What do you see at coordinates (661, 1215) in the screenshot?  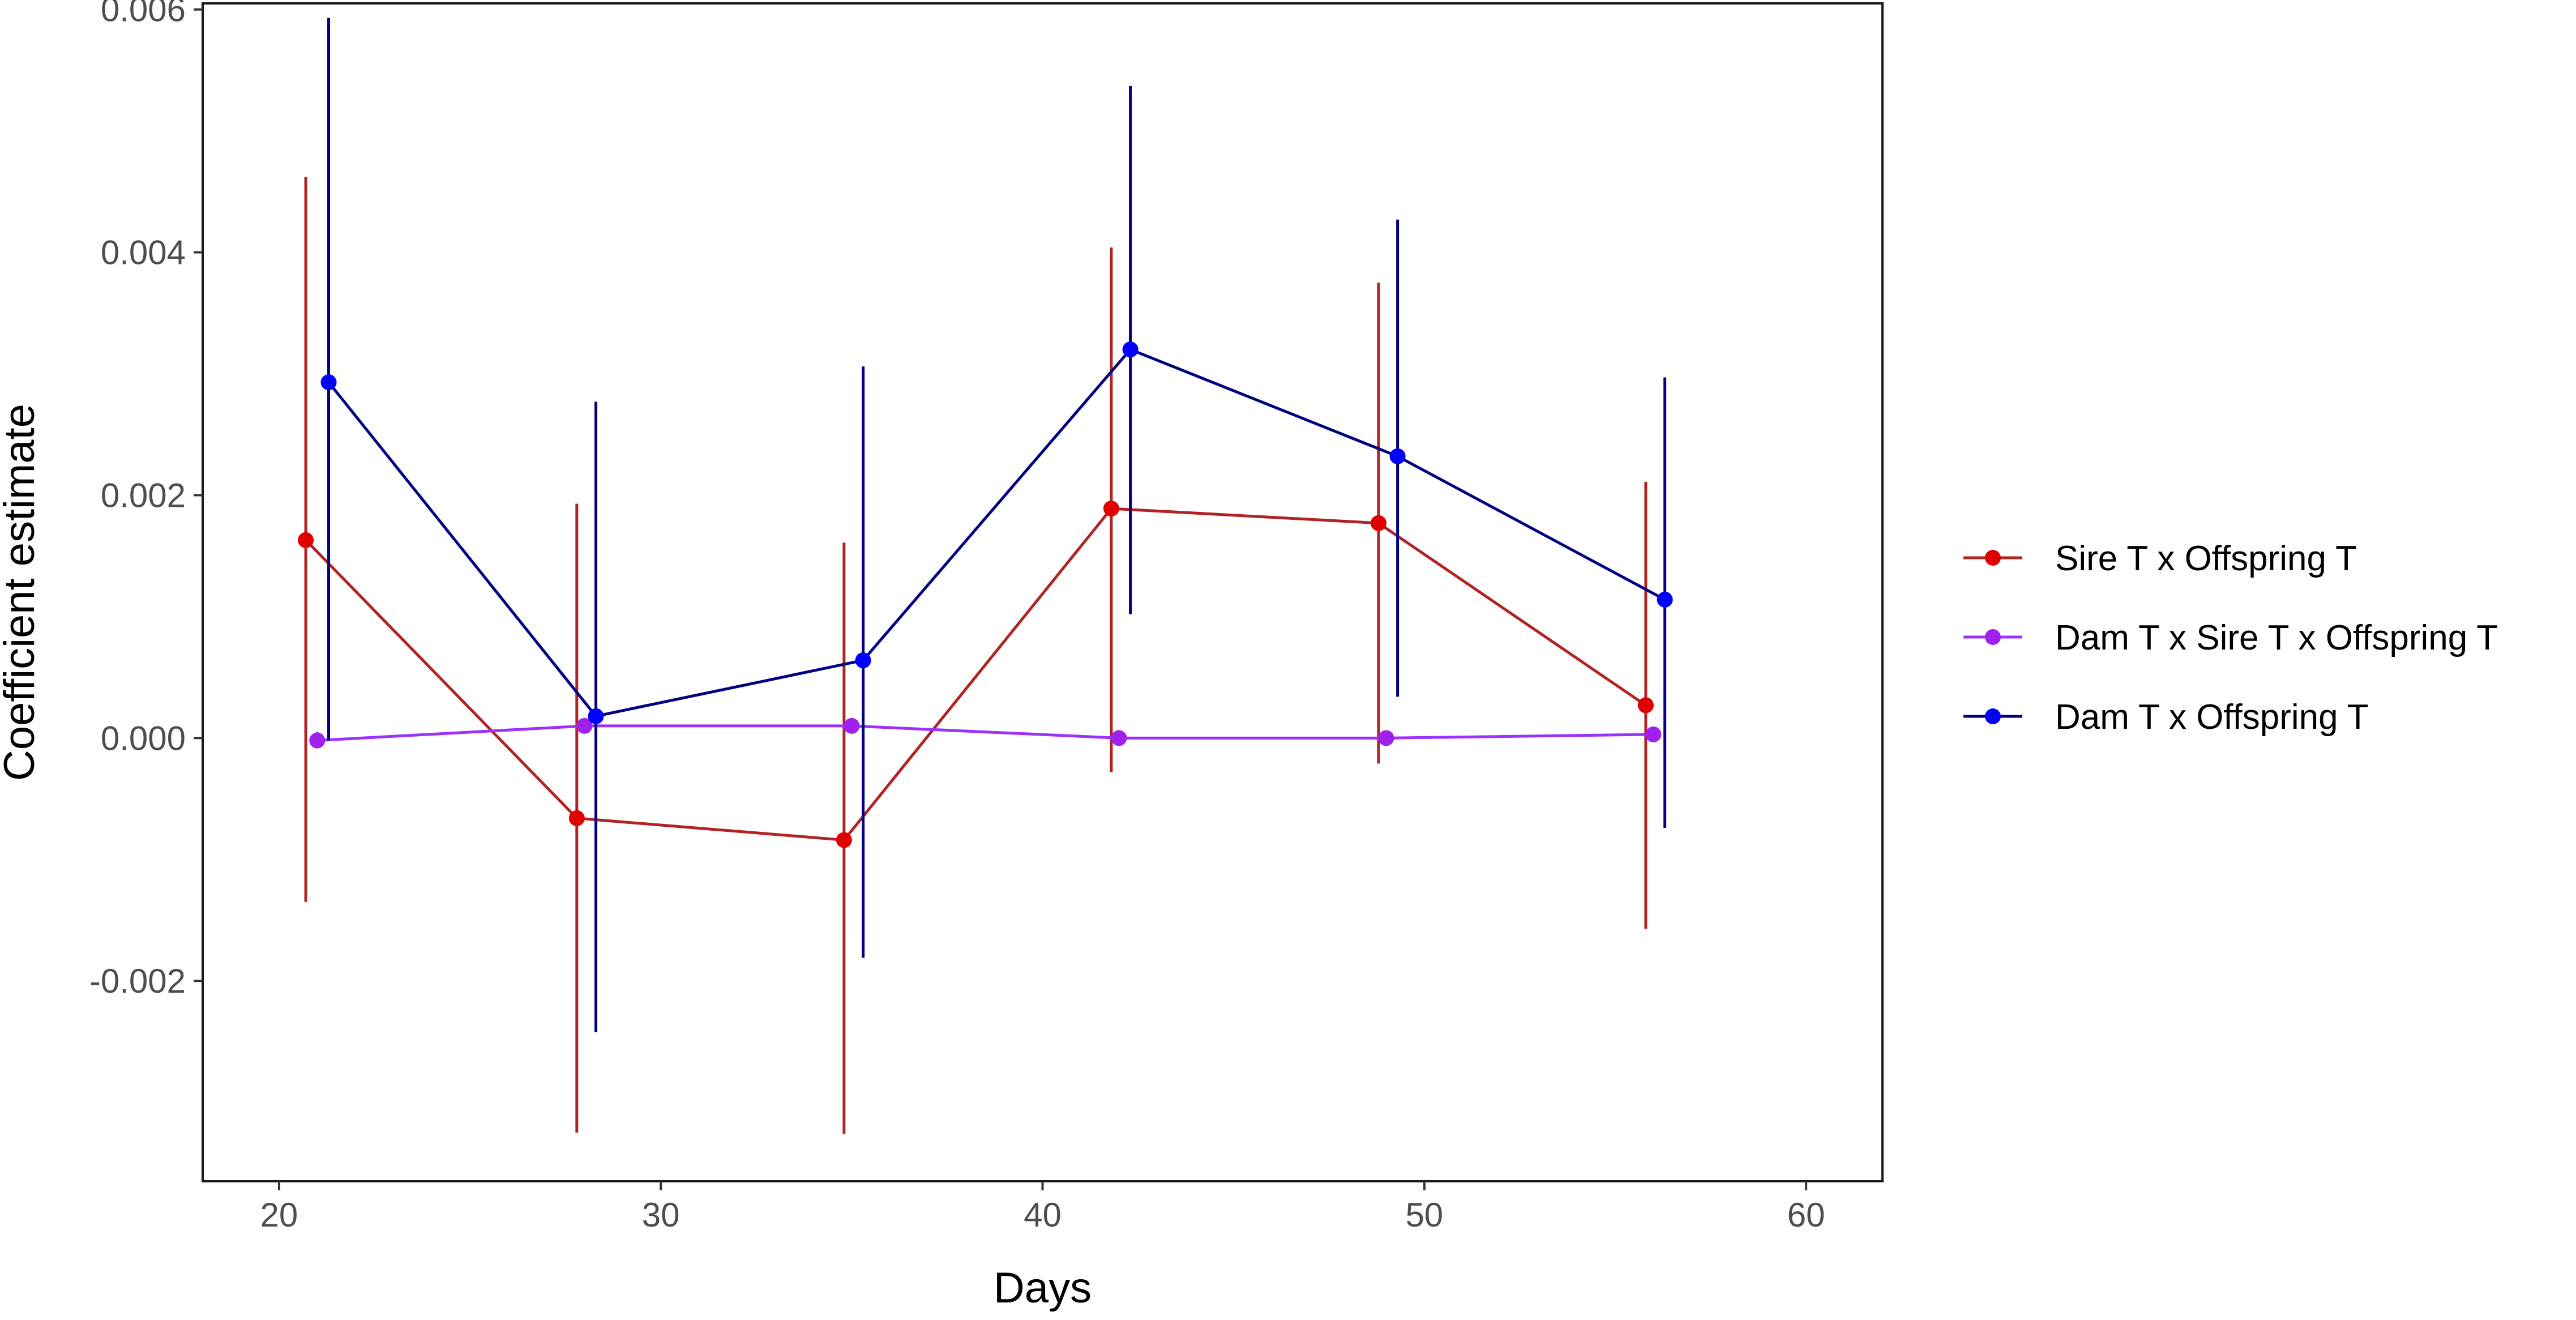 I see `x-tick-label: 30` at bounding box center [661, 1215].